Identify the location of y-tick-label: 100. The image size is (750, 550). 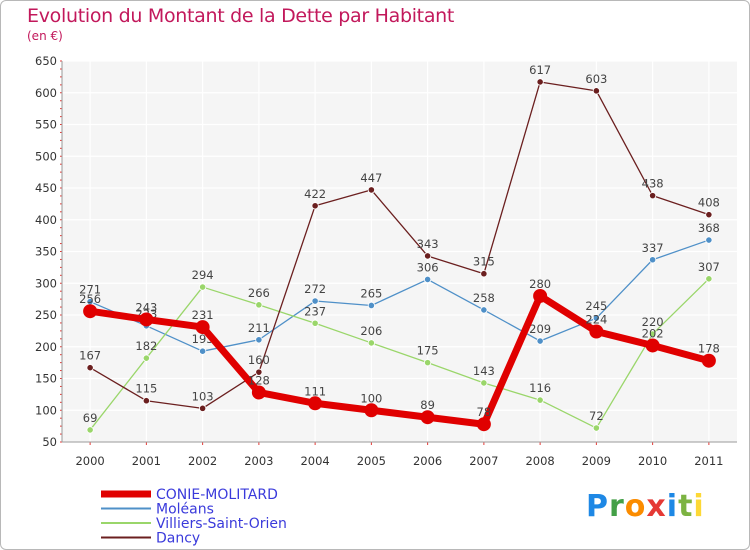
(46, 410).